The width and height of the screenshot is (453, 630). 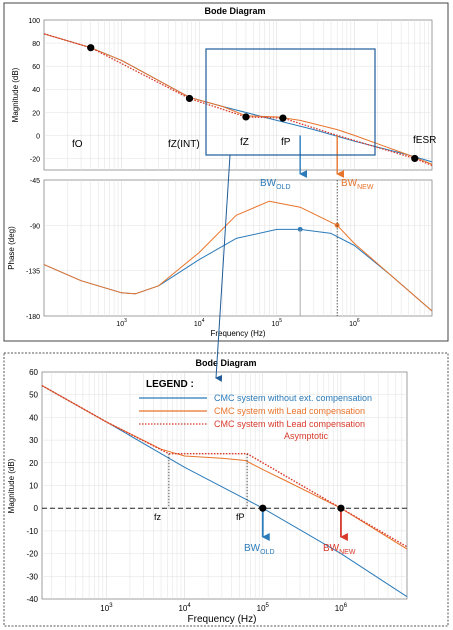 I want to click on label-fz: fZ, so click(x=244, y=142).